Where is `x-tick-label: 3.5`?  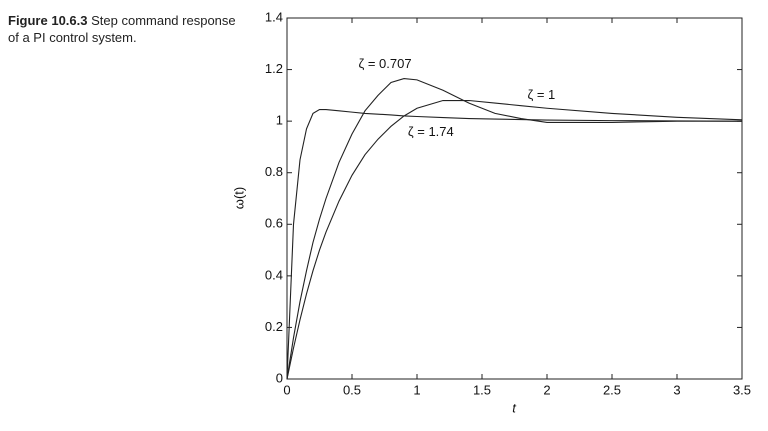 x-tick-label: 3.5 is located at coordinates (742, 389).